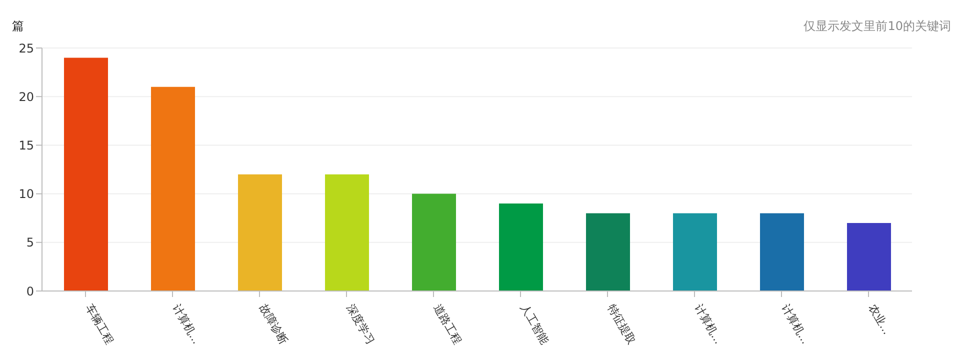  I want to click on y-axis-title: 篇, so click(18, 26).